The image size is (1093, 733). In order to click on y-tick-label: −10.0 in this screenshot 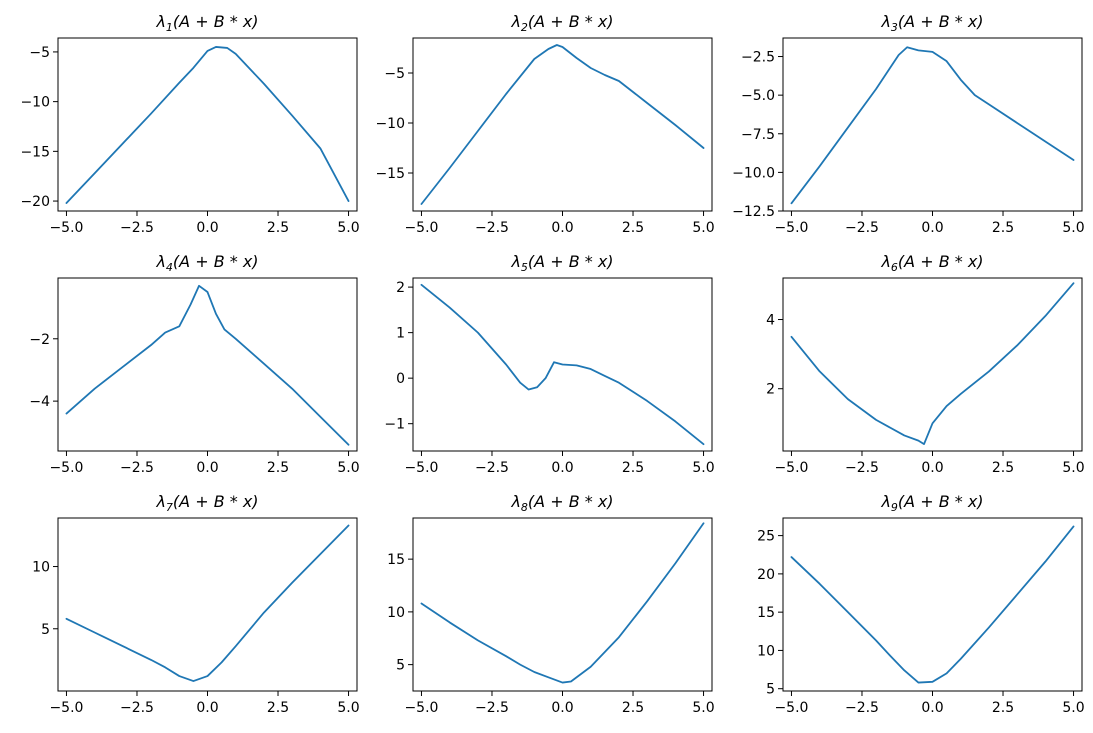, I will do `click(753, 173)`.